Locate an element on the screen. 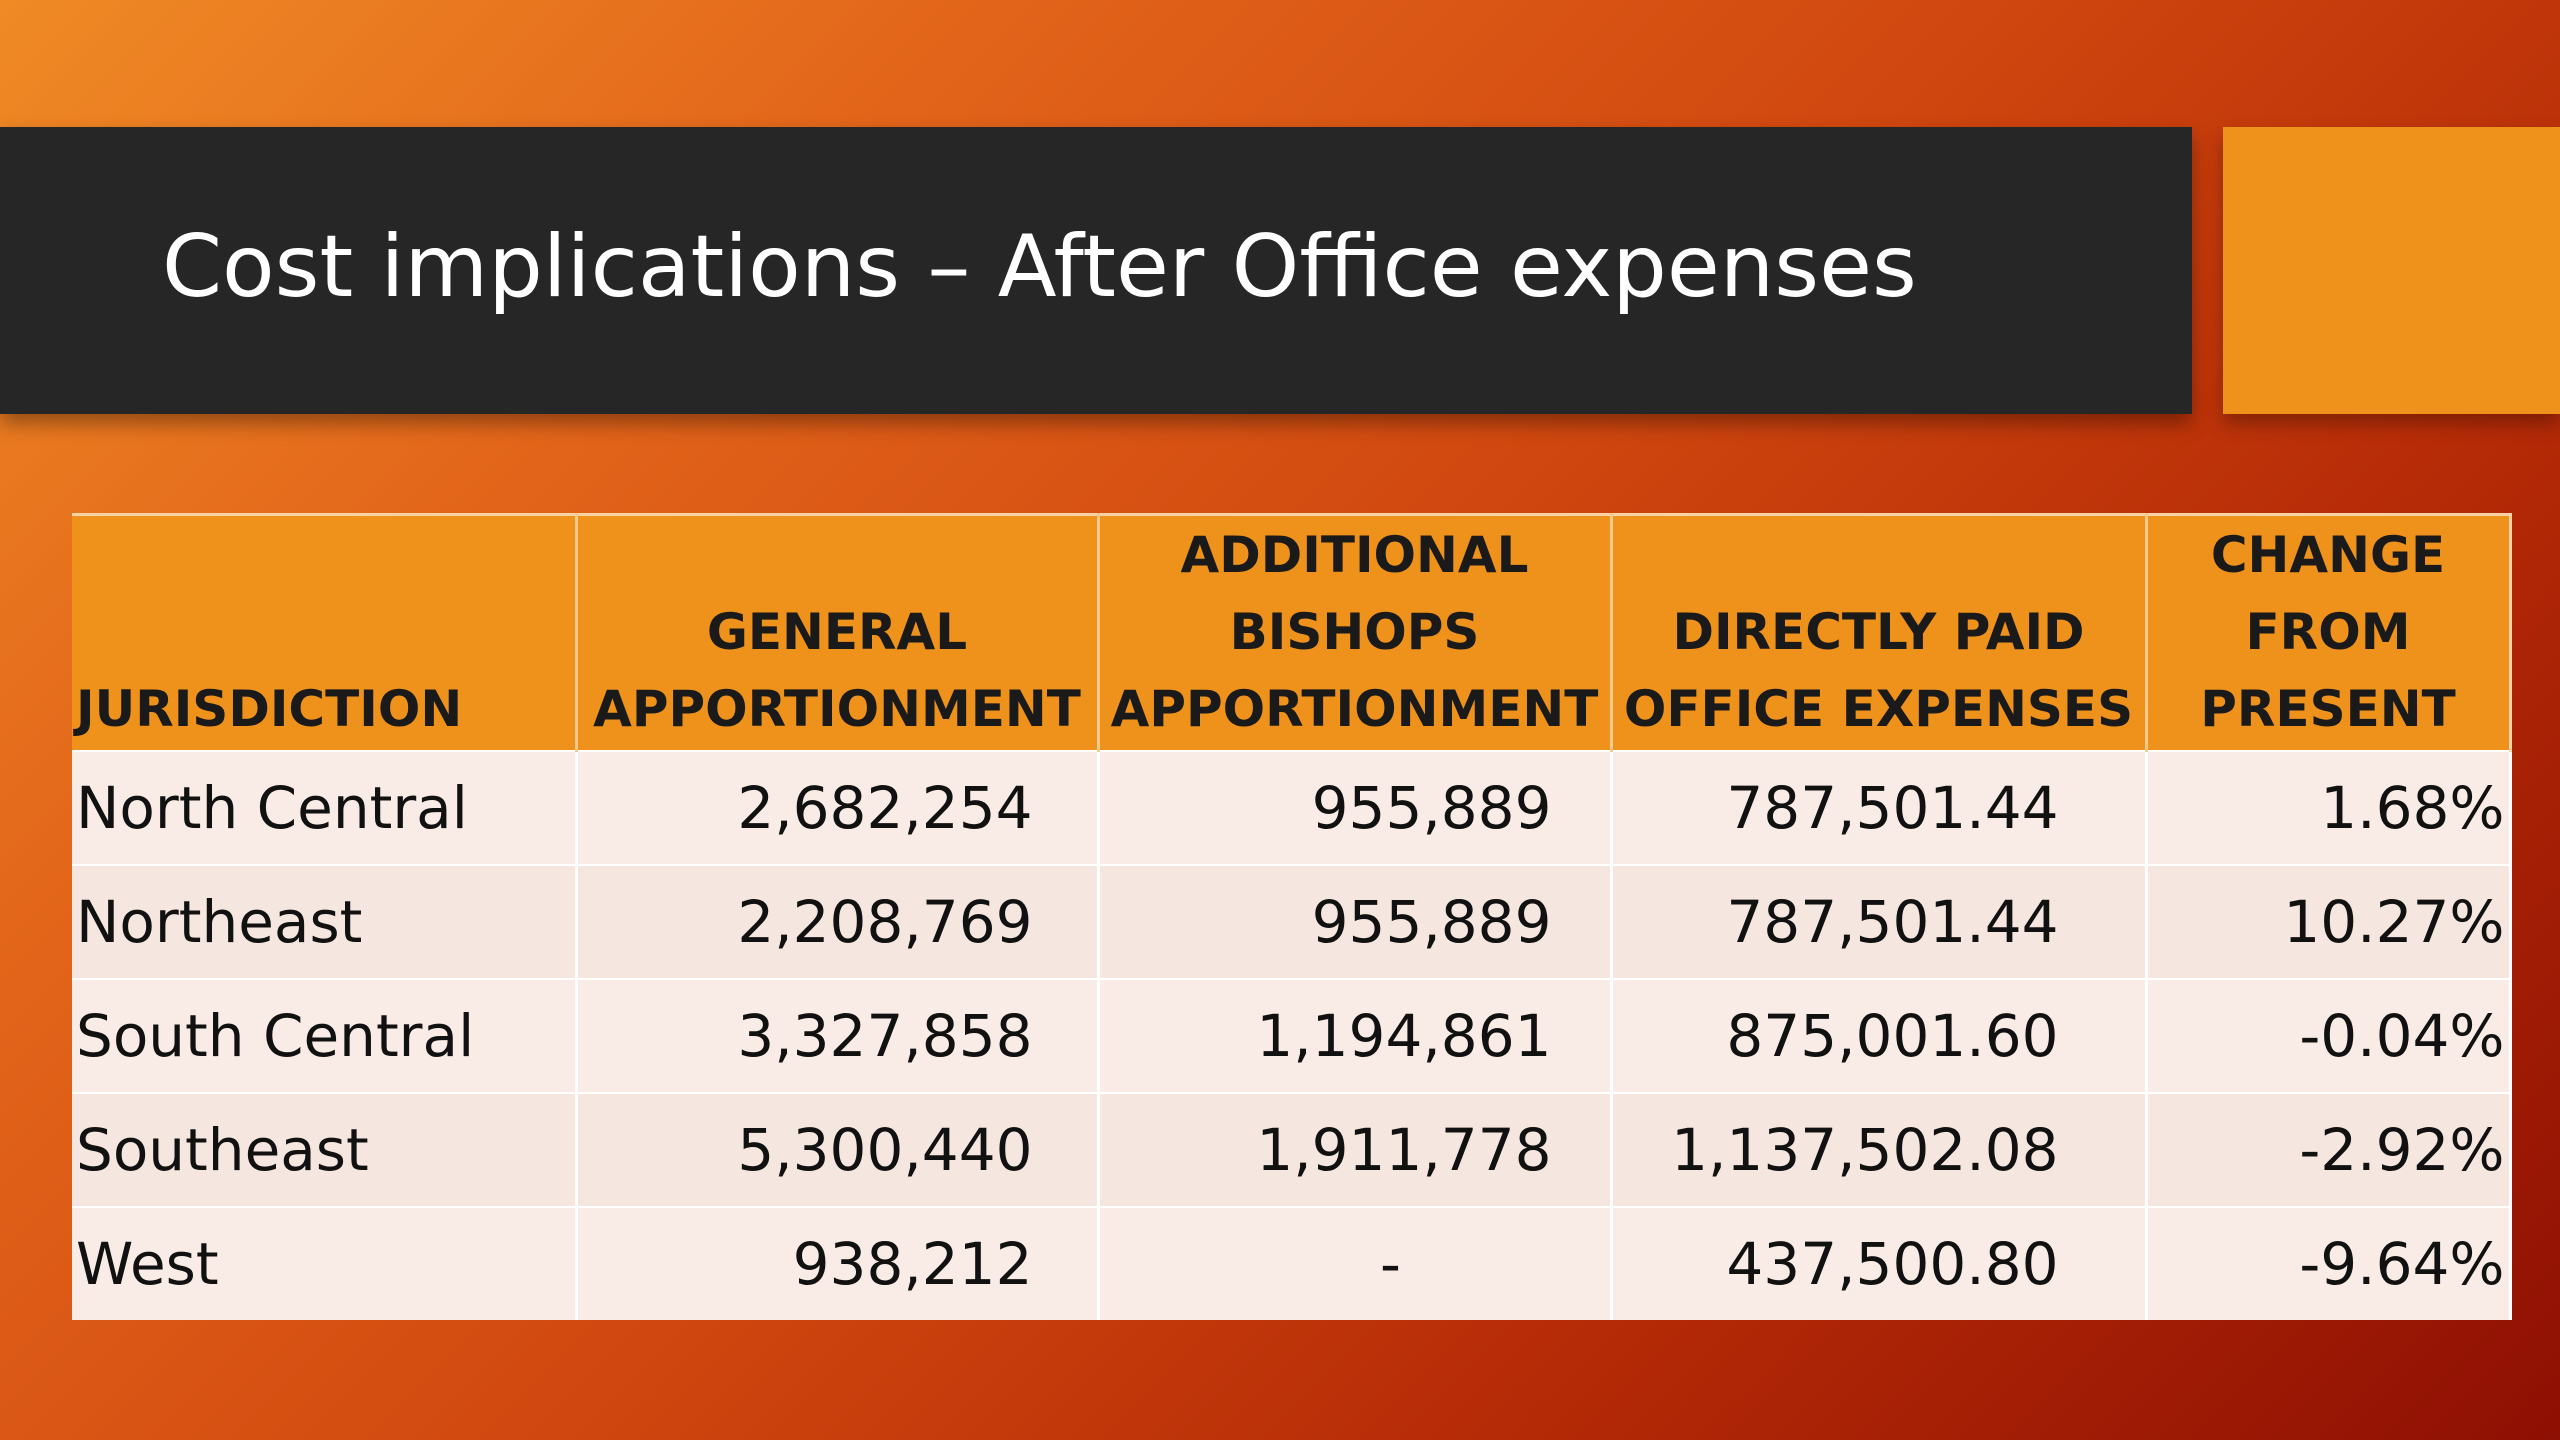 The height and width of the screenshot is (1440, 2560). additional-bishops-cell: - is located at coordinates (1355, 1263).